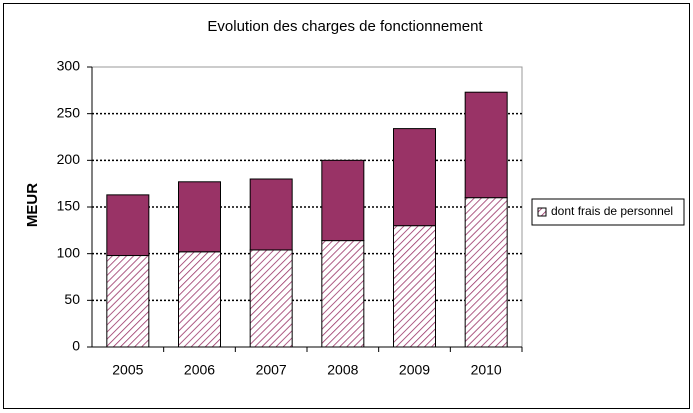 This screenshot has width=693, height=413. I want to click on y-tick-label: 300, so click(69, 66).